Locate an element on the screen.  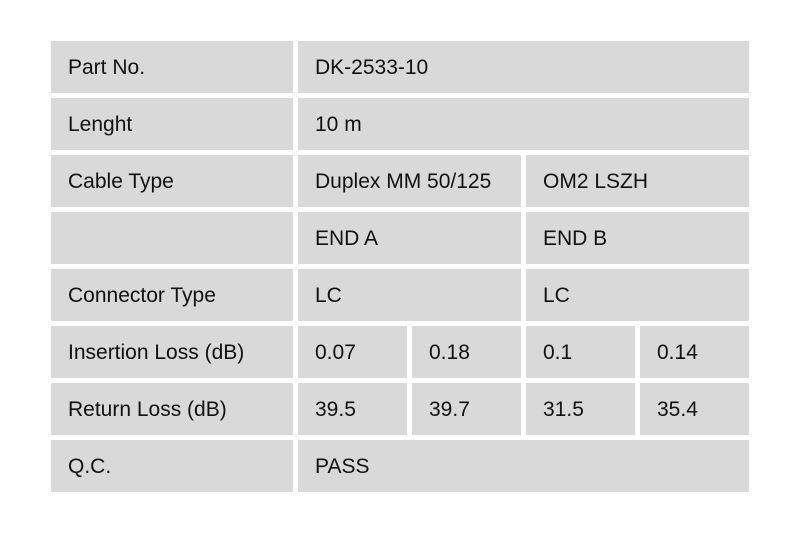
insertion-loss-label: Insertion Loss (dB) is located at coordinates (172, 352).